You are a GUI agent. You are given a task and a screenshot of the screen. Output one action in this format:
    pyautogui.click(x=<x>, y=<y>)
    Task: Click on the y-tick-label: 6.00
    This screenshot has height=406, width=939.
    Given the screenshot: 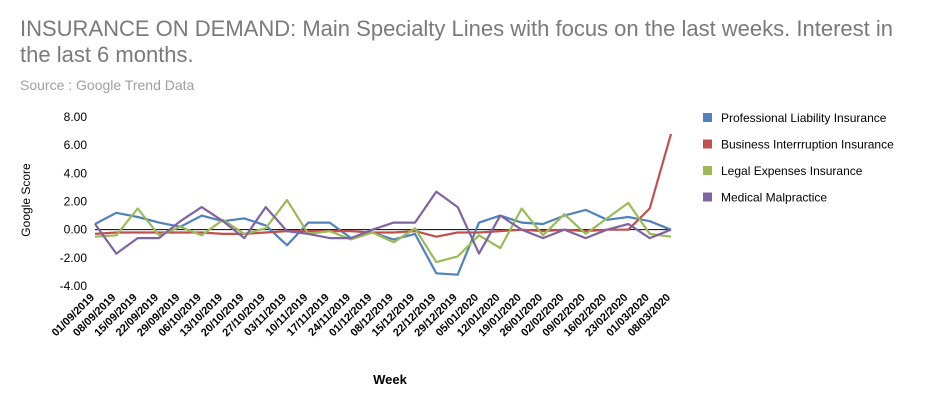 What is the action you would take?
    pyautogui.click(x=76, y=145)
    